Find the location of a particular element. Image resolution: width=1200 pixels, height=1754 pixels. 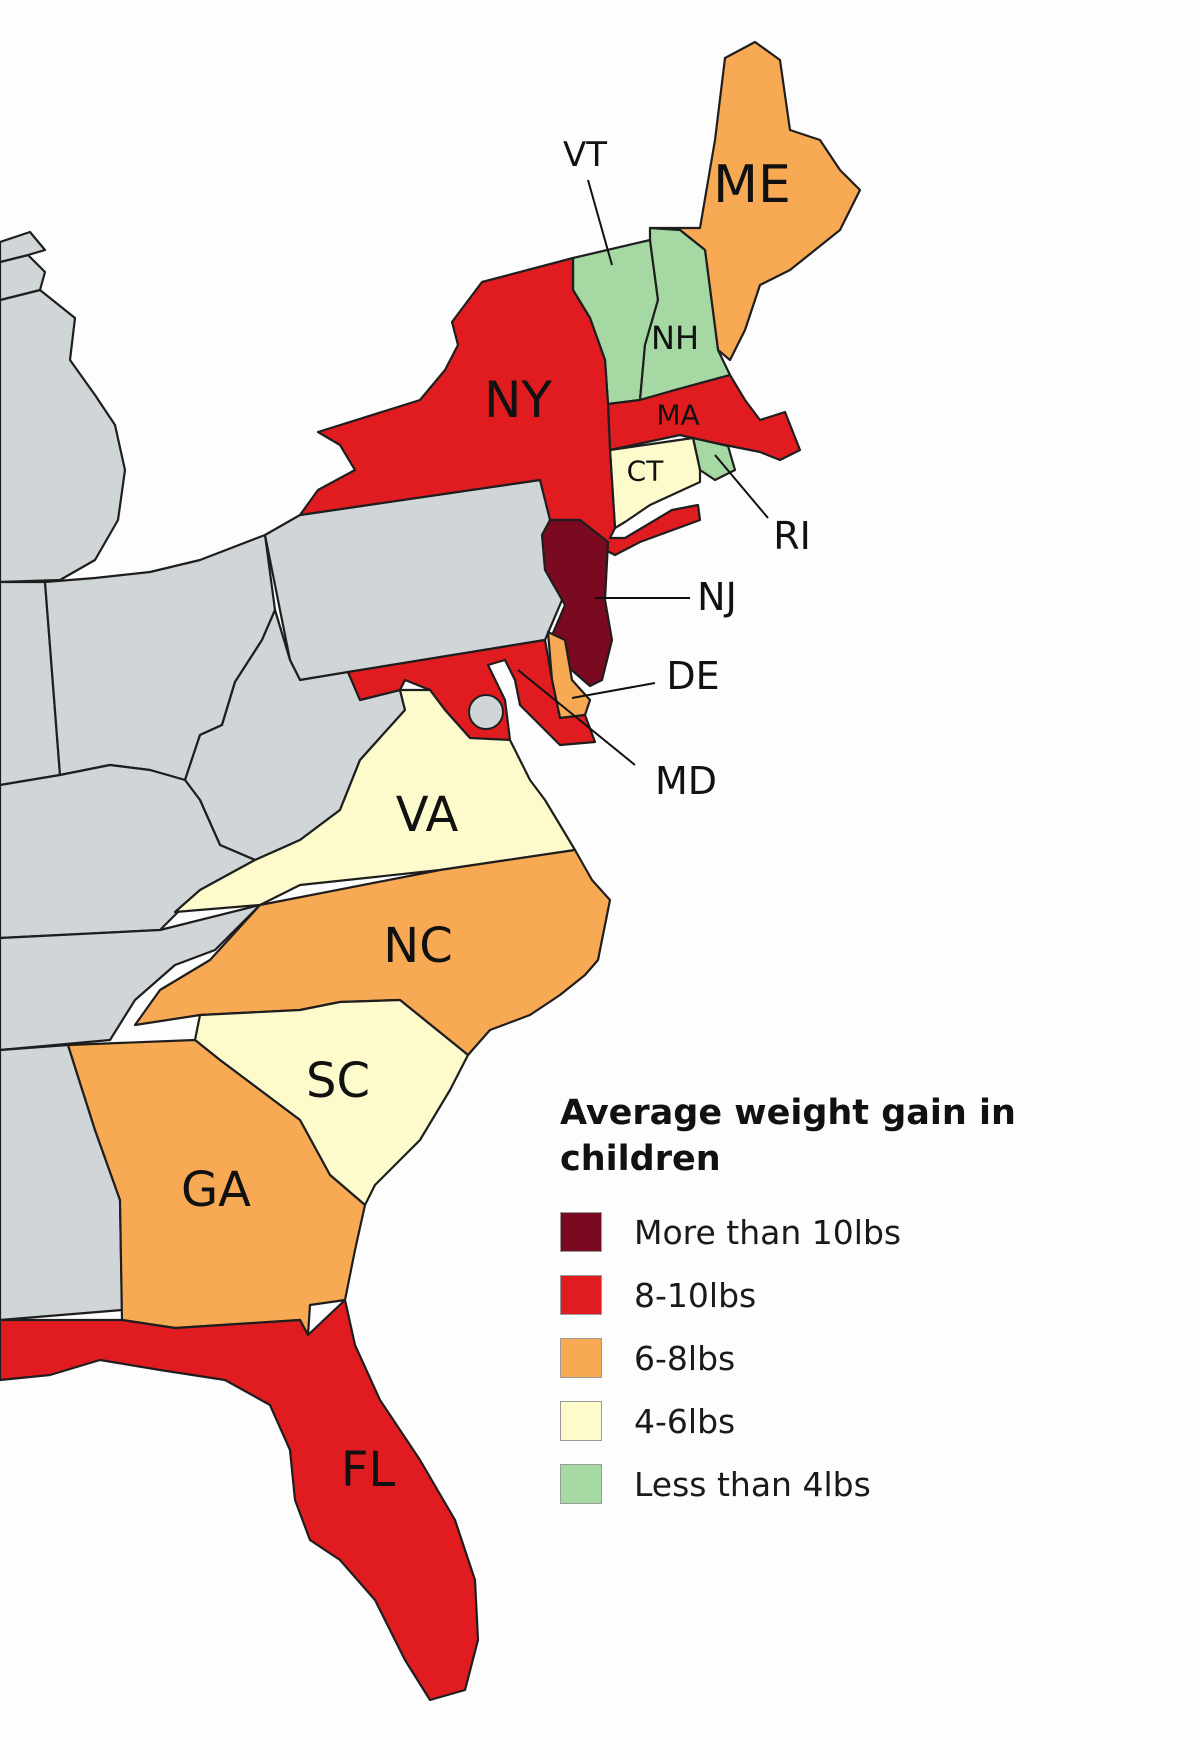

label-NJ: NJ is located at coordinates (717, 597).